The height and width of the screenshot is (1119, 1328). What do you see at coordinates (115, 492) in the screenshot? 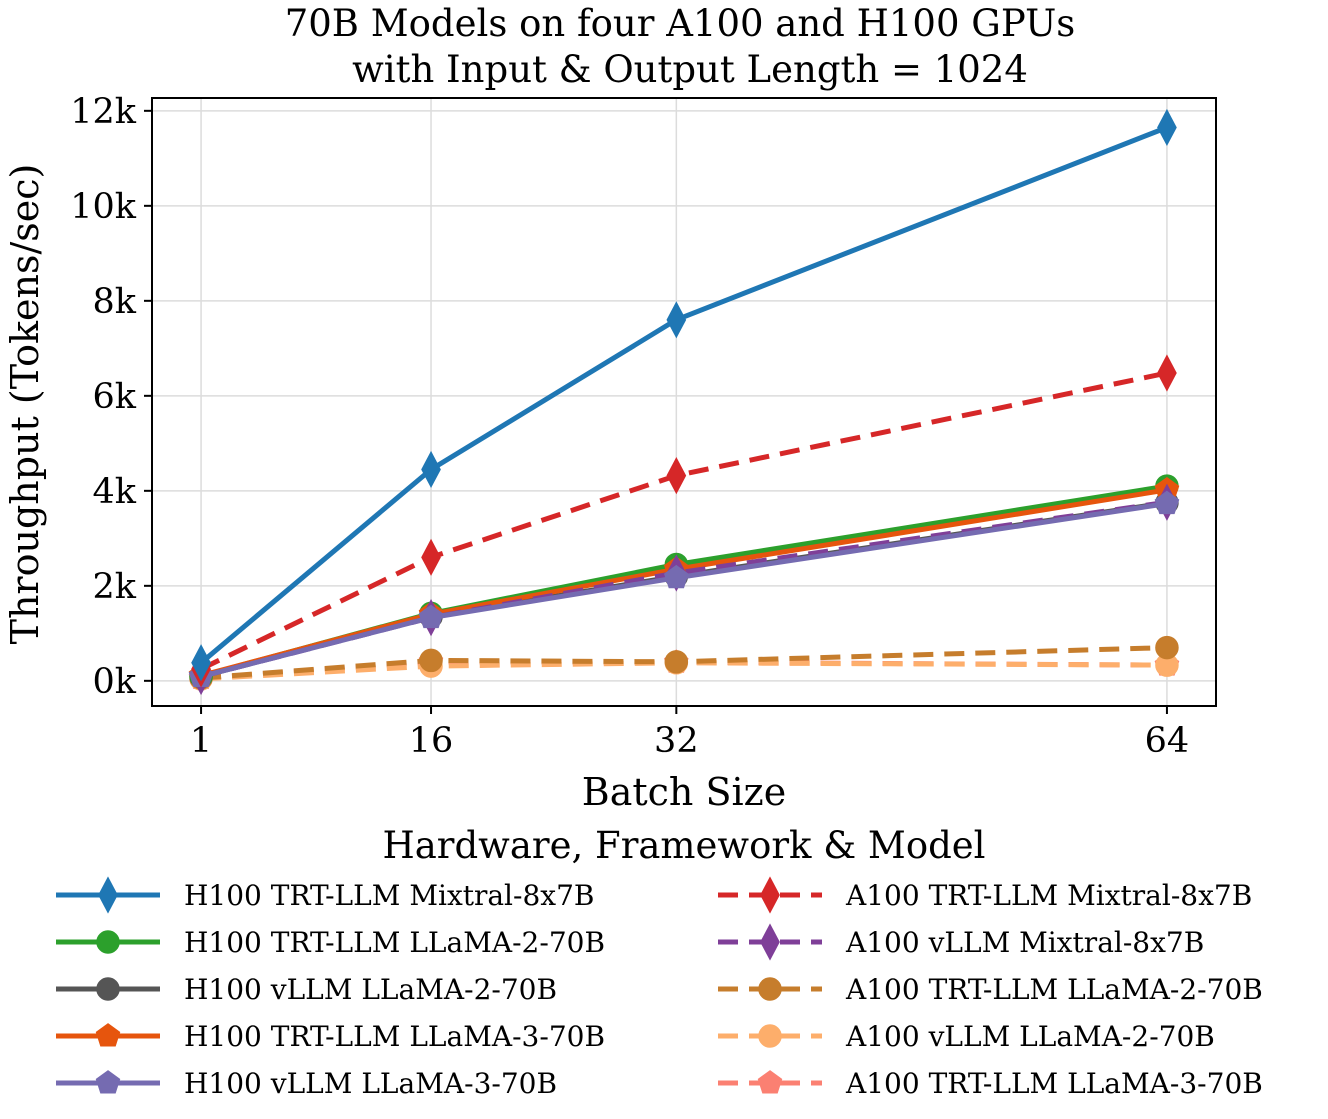
I see `y-tick-label: 4k` at bounding box center [115, 492].